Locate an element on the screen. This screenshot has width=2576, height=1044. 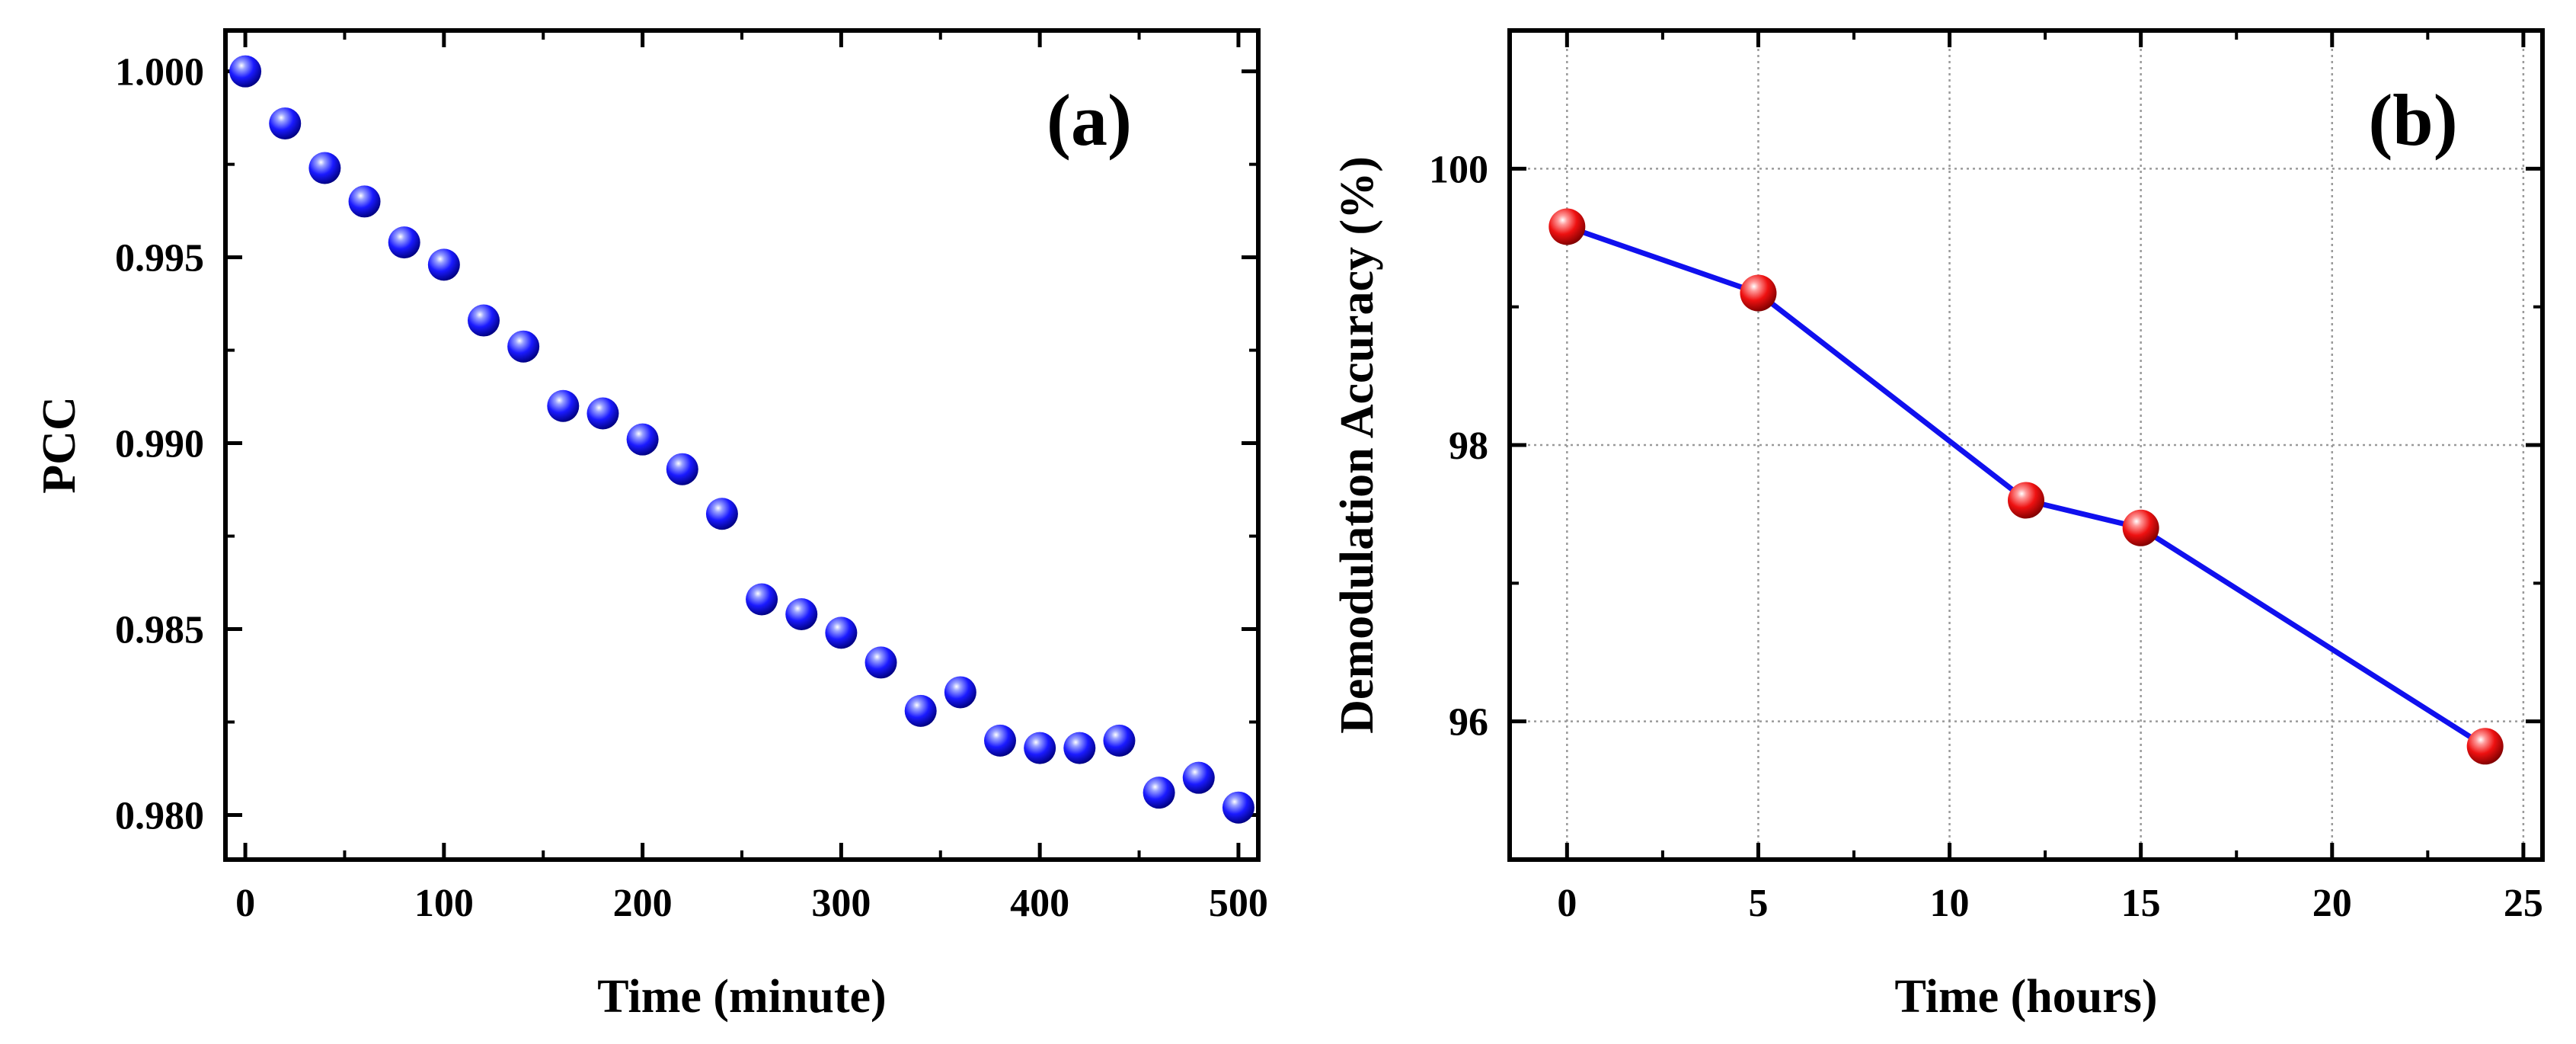
panel-a-x-tick-label: 400 is located at coordinates (1039, 903).